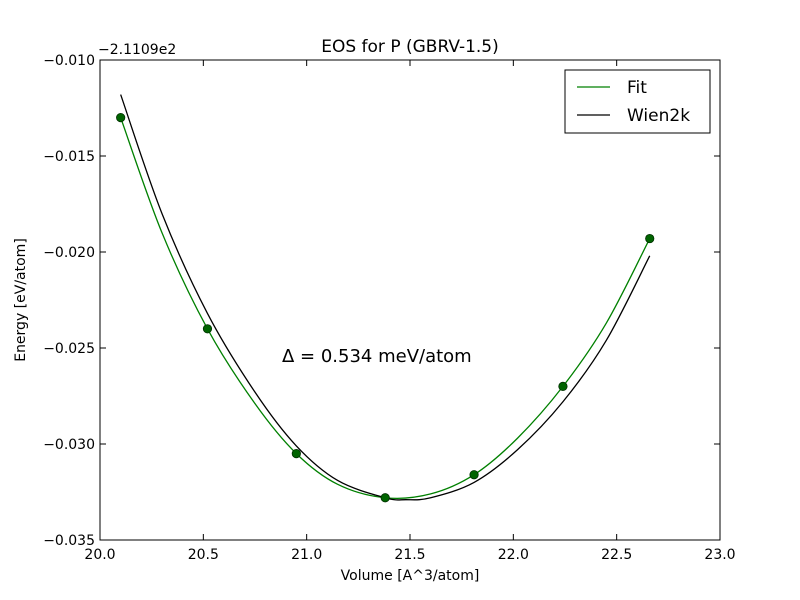 The width and height of the screenshot is (800, 600). I want to click on x-tick-label: 21.5, so click(409, 555).